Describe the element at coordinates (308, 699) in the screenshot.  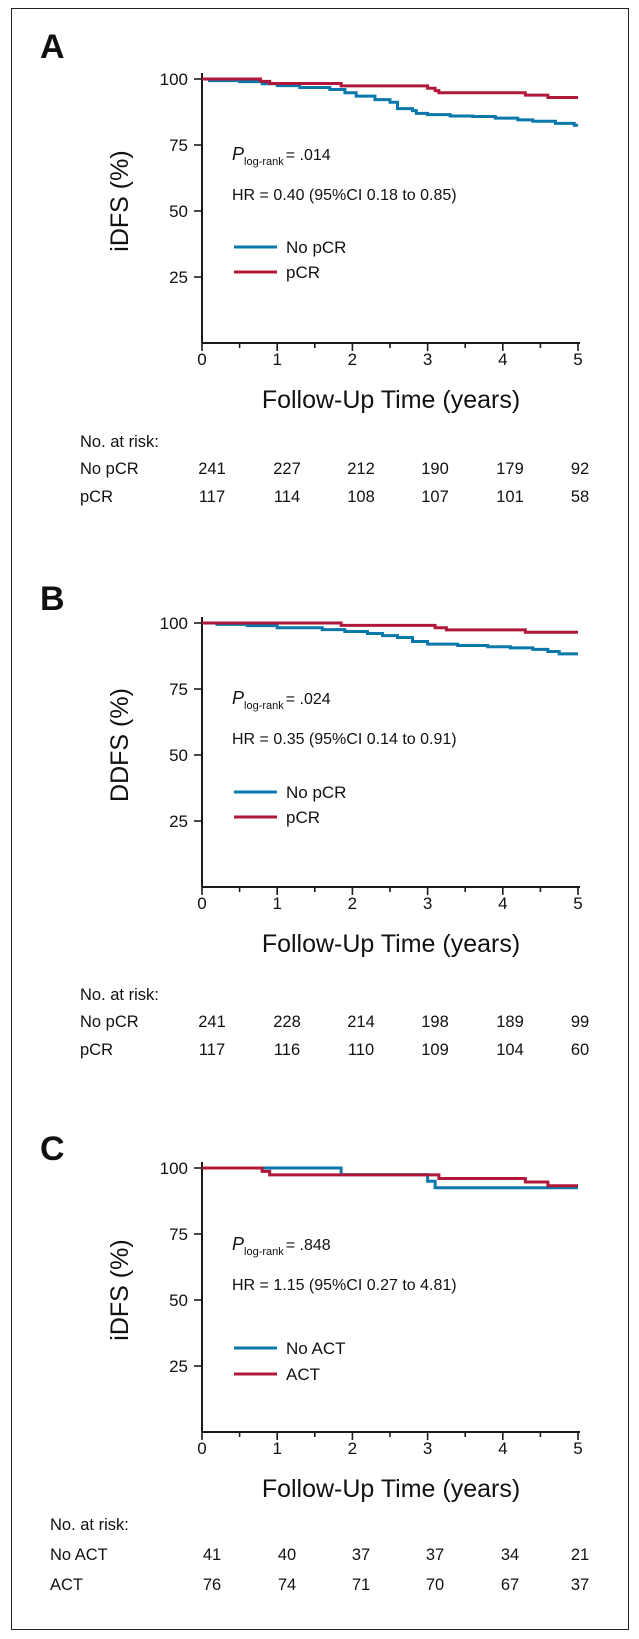
I see `p-value: = .024` at that location.